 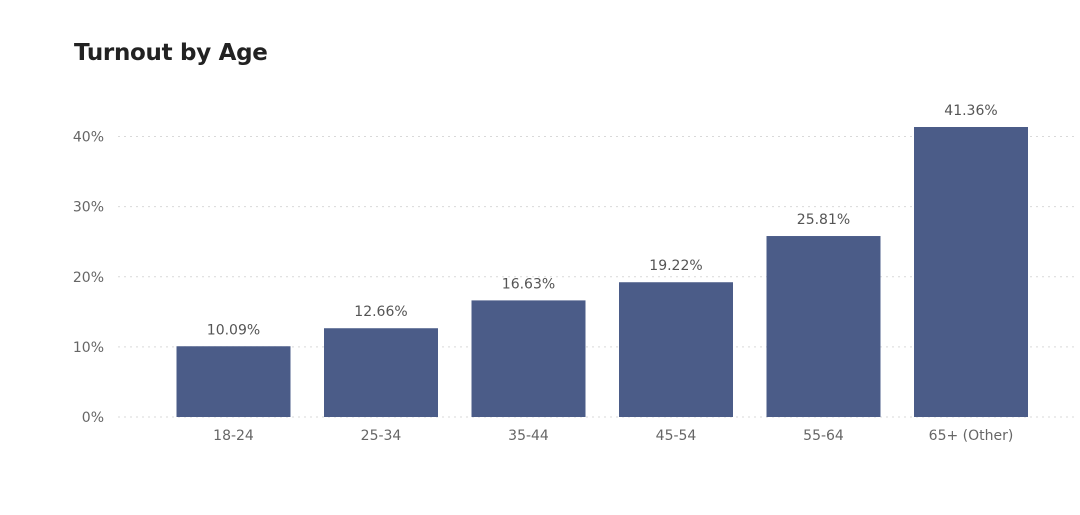 What do you see at coordinates (823, 220) in the screenshot?
I see `data-label: 25.81%` at bounding box center [823, 220].